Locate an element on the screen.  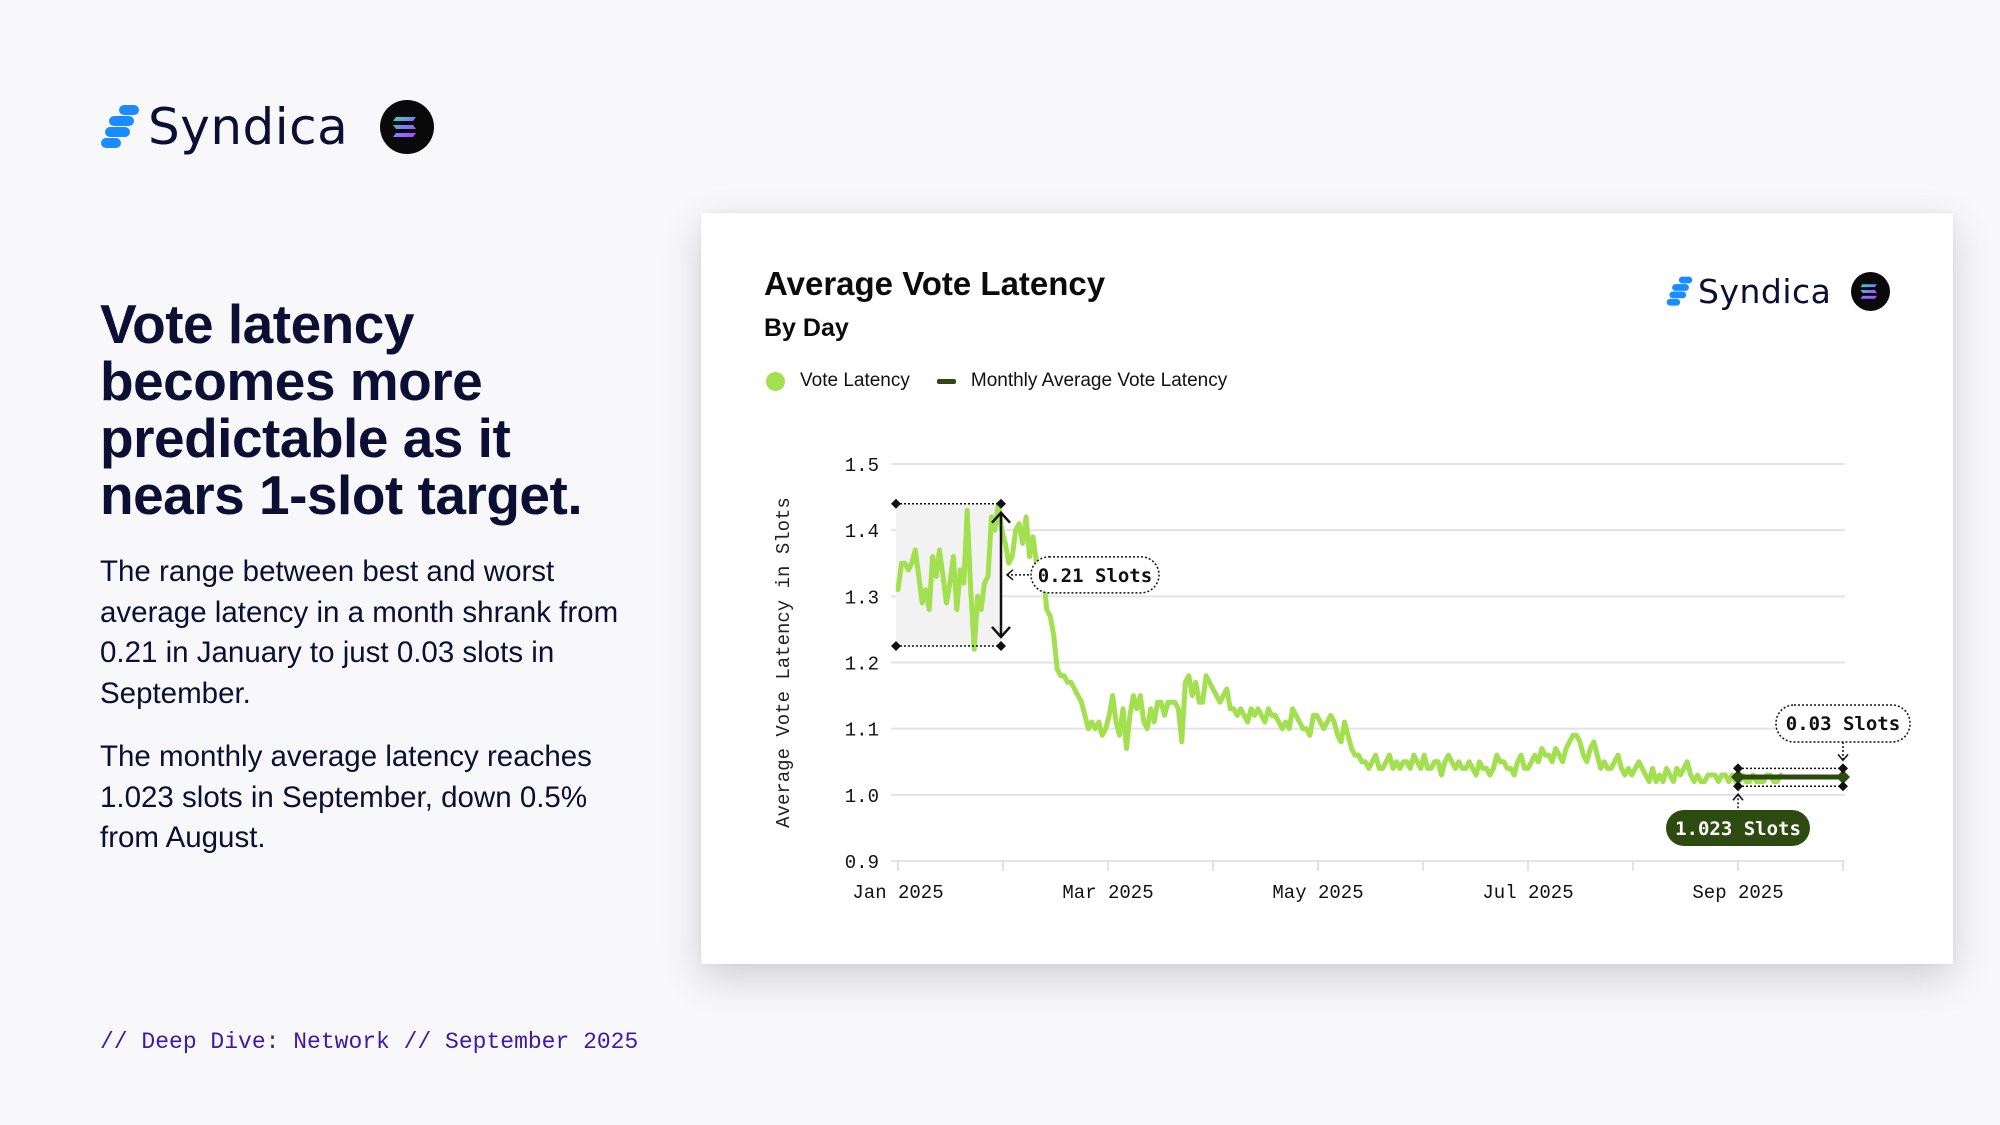
x-tick-label: Sep 2025 is located at coordinates (1737, 893).